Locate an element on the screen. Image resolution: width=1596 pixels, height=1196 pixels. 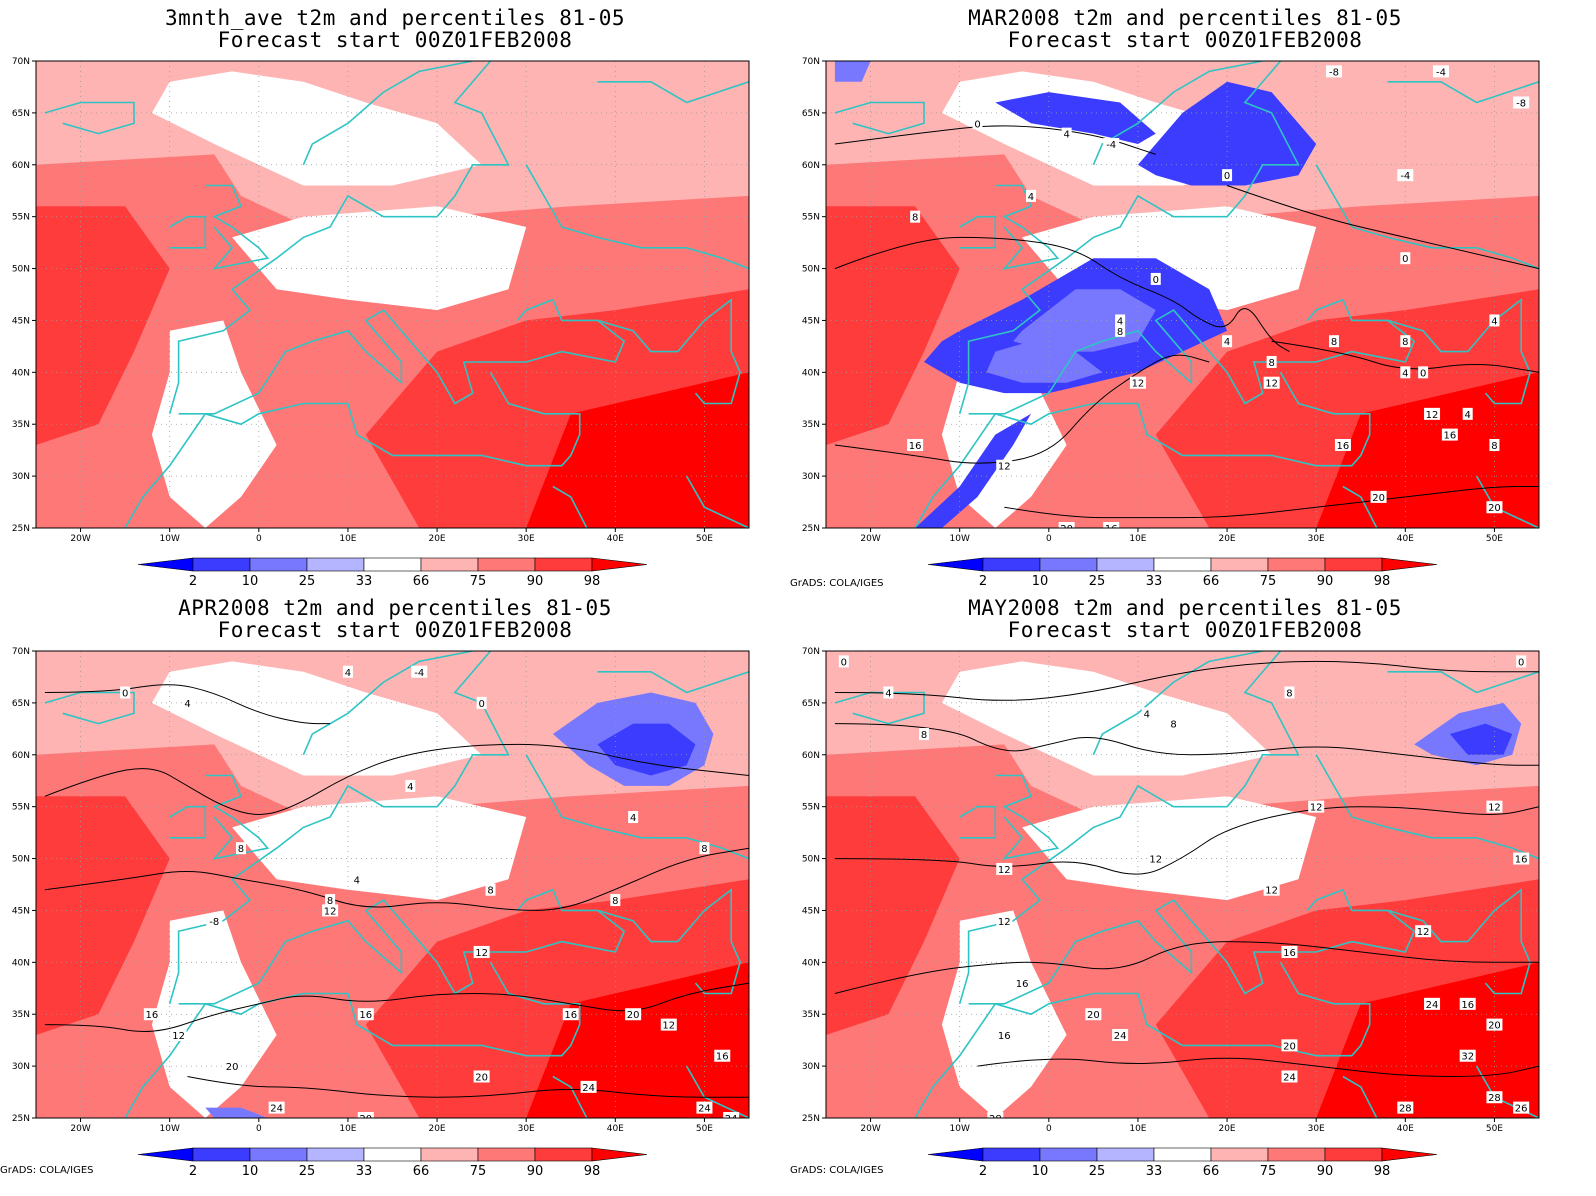
lat-tick-label: 25N is located at coordinates (811, 1119).